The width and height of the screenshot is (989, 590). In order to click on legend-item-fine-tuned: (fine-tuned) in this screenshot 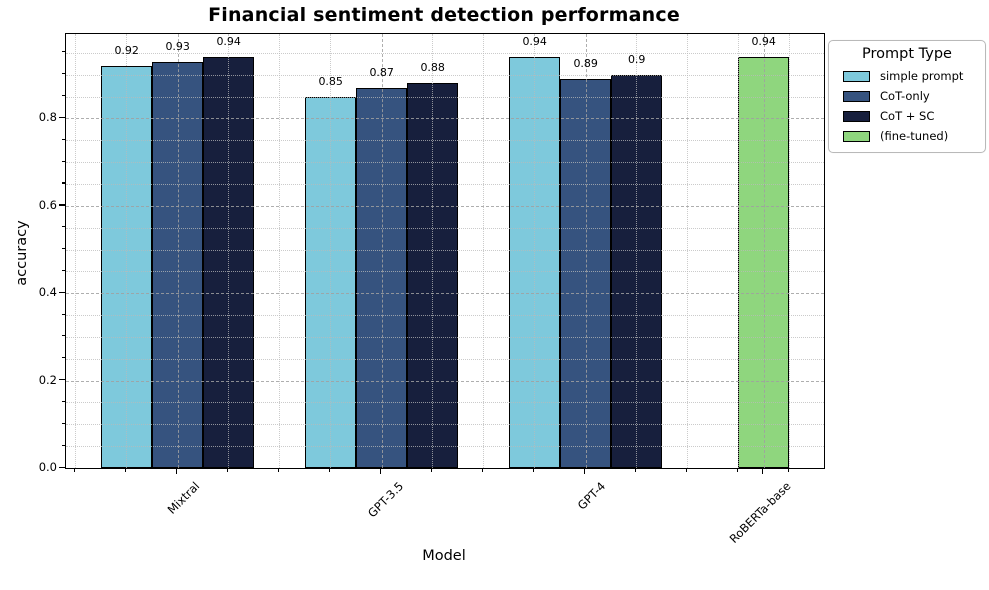, I will do `click(907, 136)`.